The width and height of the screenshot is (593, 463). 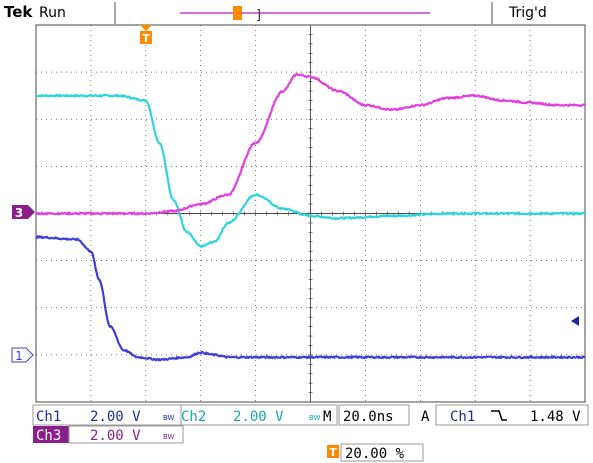 I want to click on ch1-readout-scale: 2.00 V, so click(x=115, y=417).